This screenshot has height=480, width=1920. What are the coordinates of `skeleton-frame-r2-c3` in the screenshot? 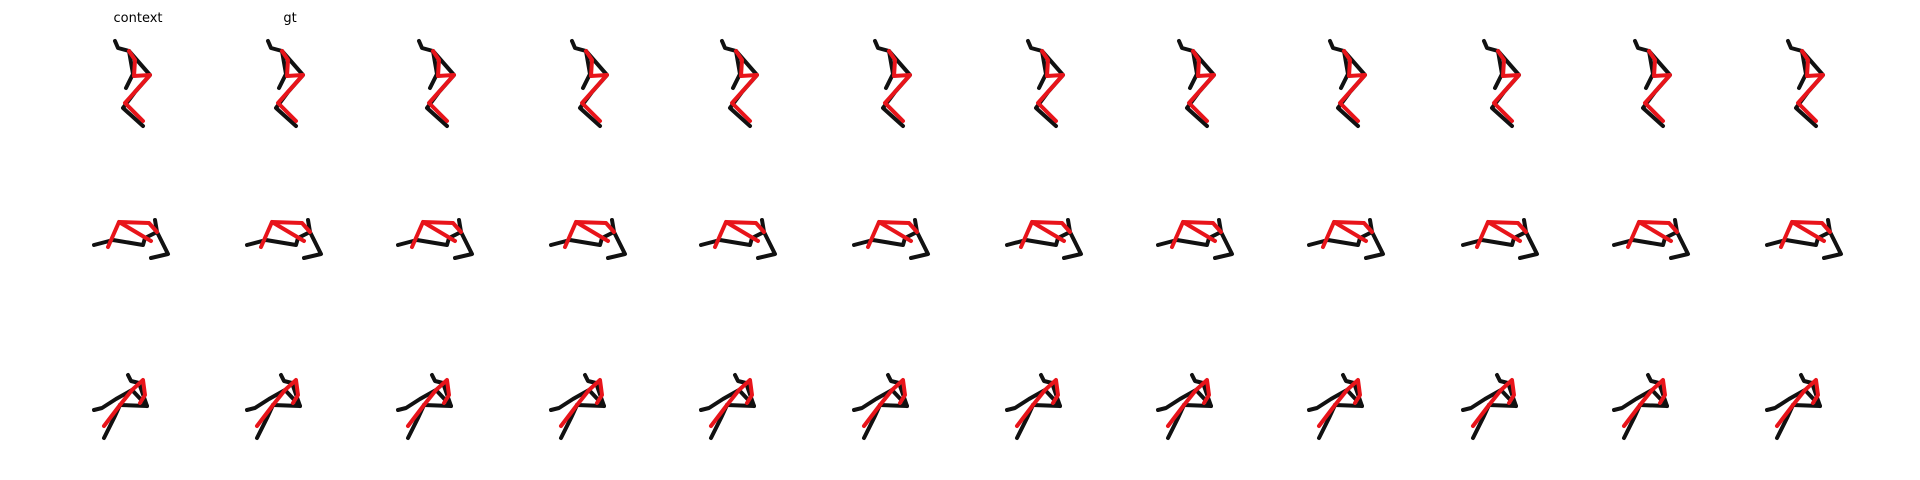 It's located at (435, 239).